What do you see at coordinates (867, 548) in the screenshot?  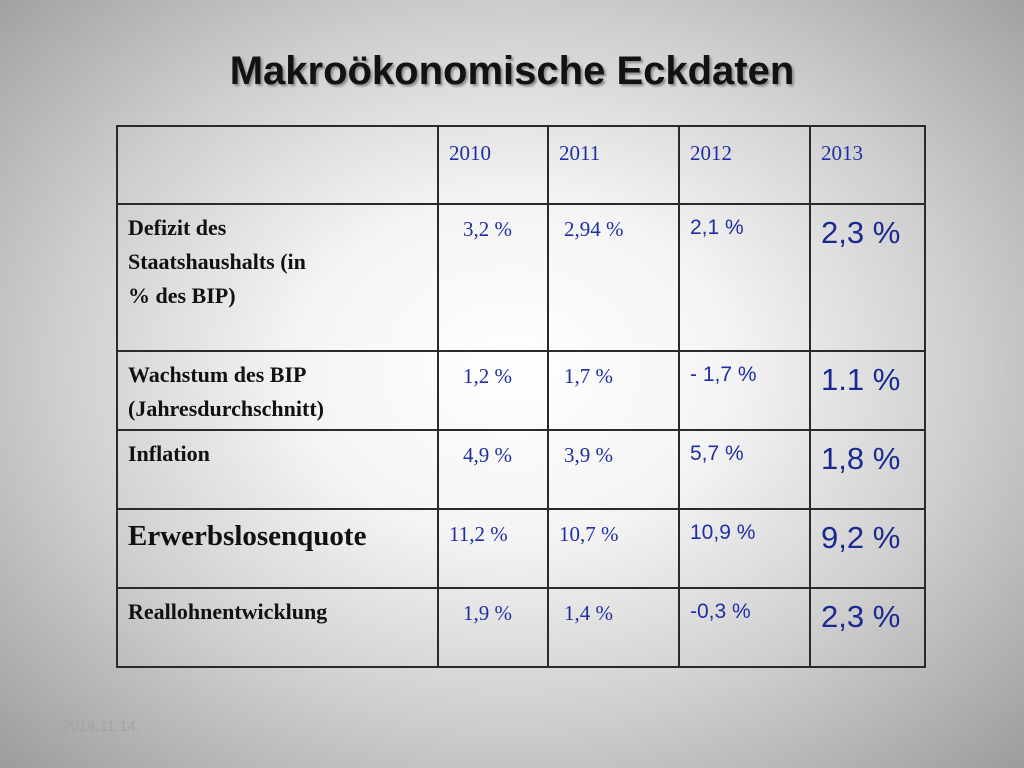 I see `value-erwerbslosenquote-2013: 9,2 %` at bounding box center [867, 548].